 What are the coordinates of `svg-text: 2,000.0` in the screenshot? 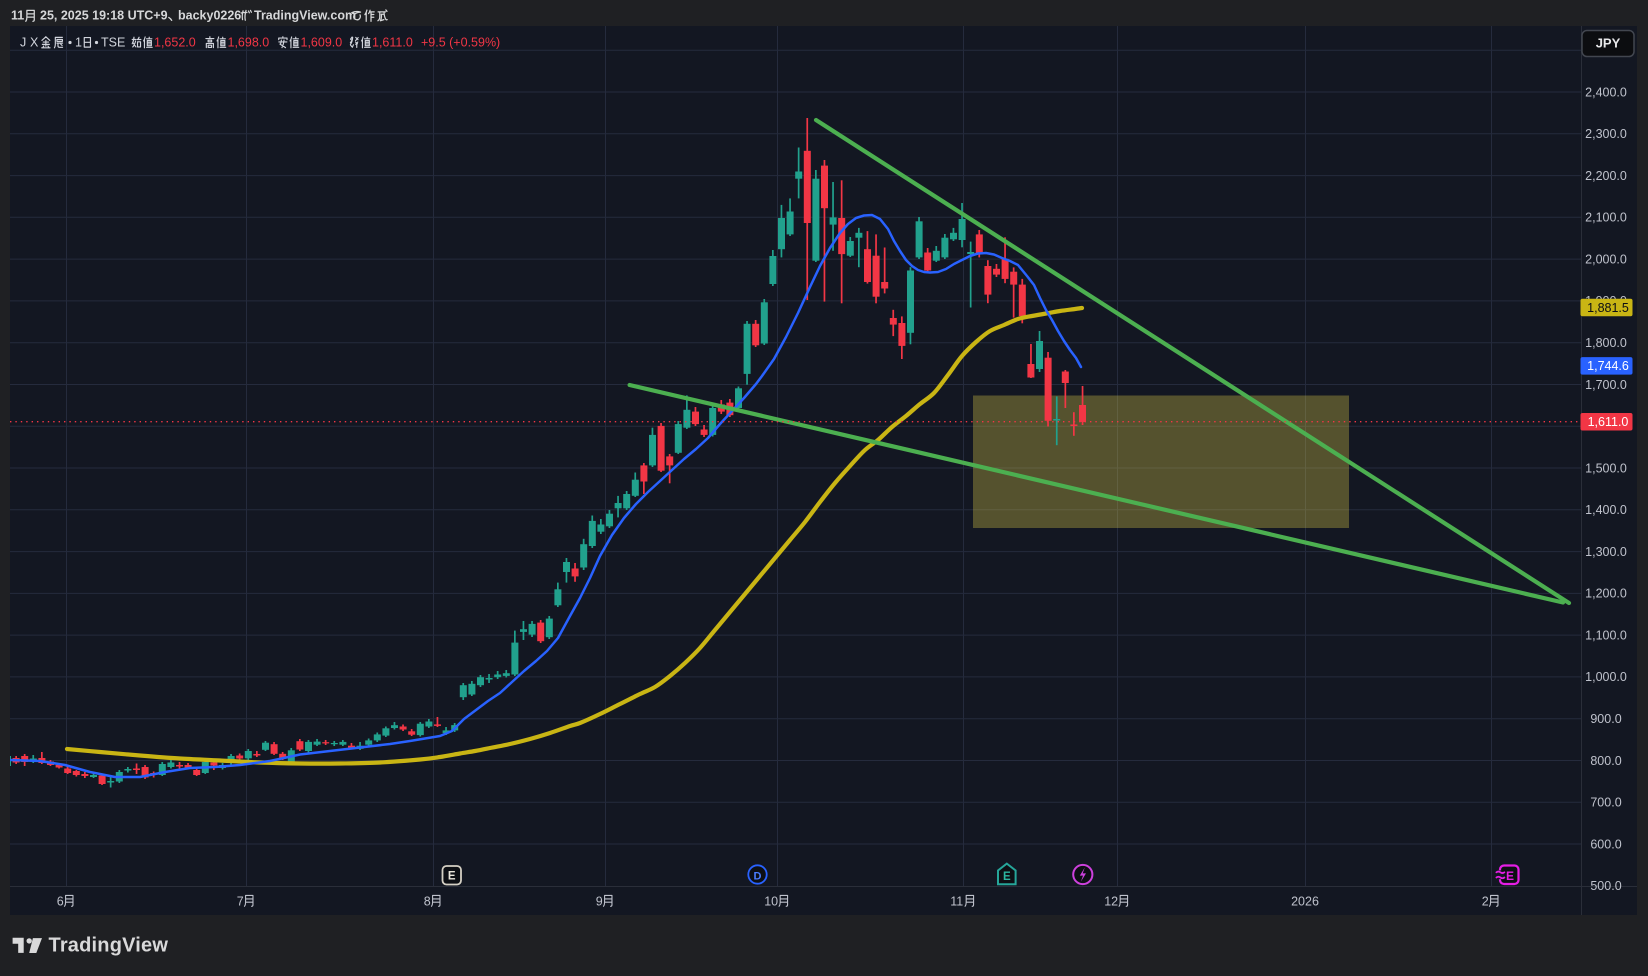 It's located at (1606, 259).